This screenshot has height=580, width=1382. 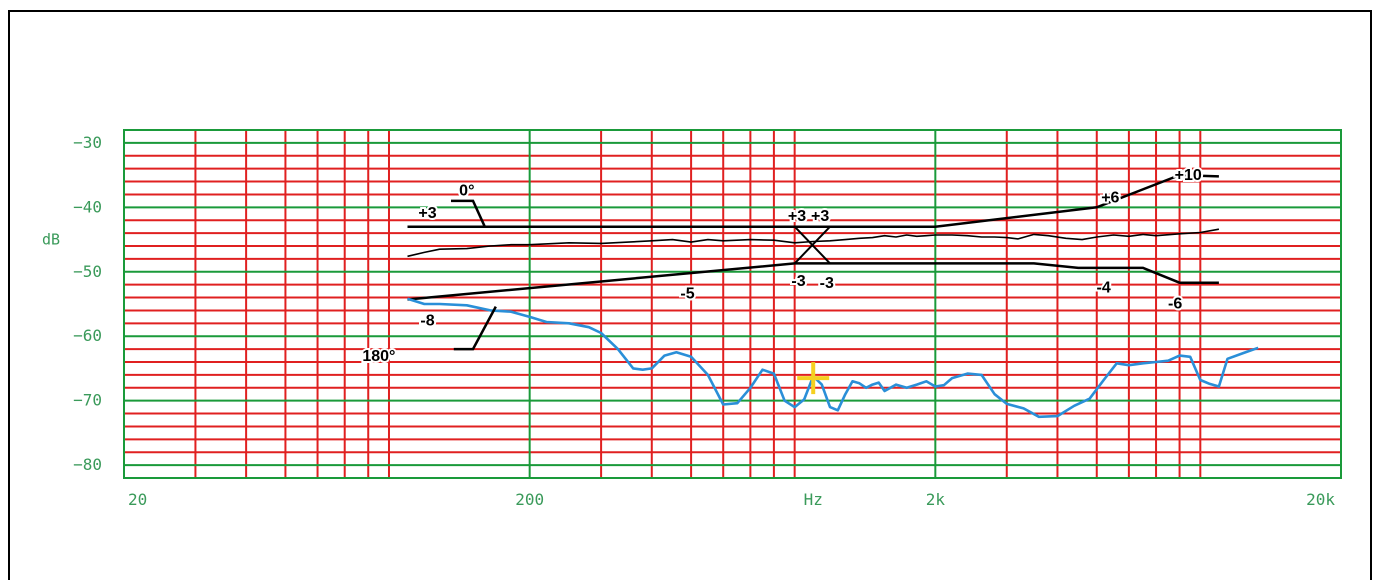 What do you see at coordinates (1188, 175) in the screenshot?
I see `annotation-label: +10` at bounding box center [1188, 175].